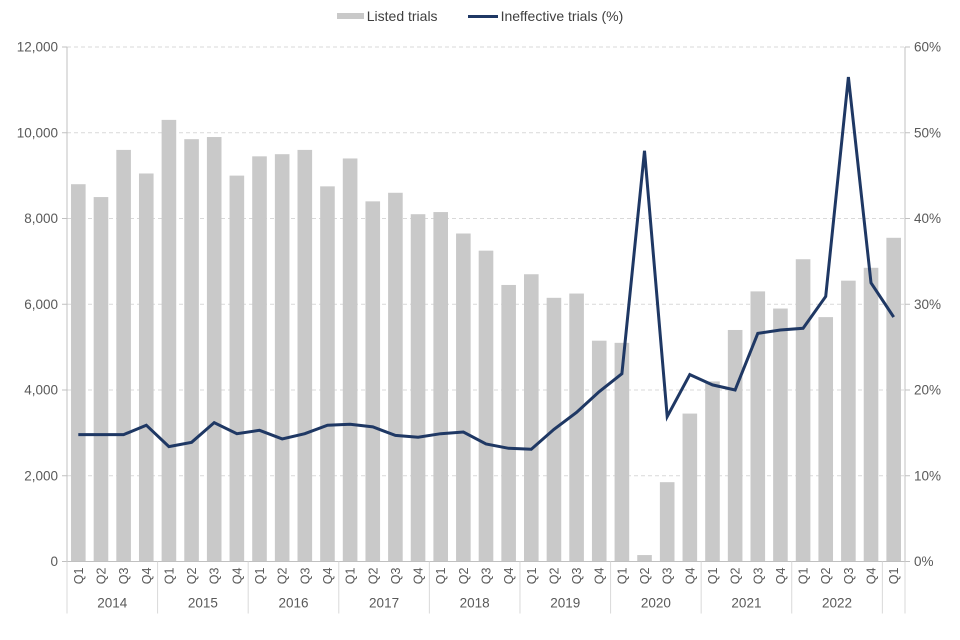 This screenshot has width=960, height=640. Describe the element at coordinates (837, 603) in the screenshot. I see `year-label: 2022` at that location.